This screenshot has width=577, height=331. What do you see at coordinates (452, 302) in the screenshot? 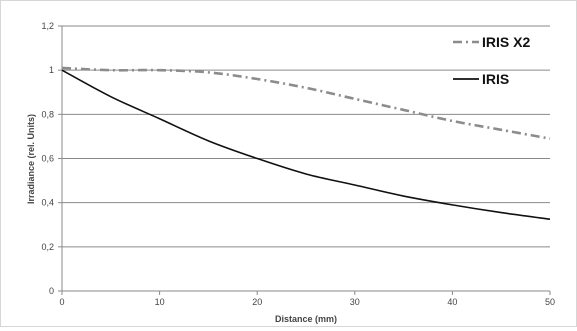
I see `x-tick-label: 40` at bounding box center [452, 302].